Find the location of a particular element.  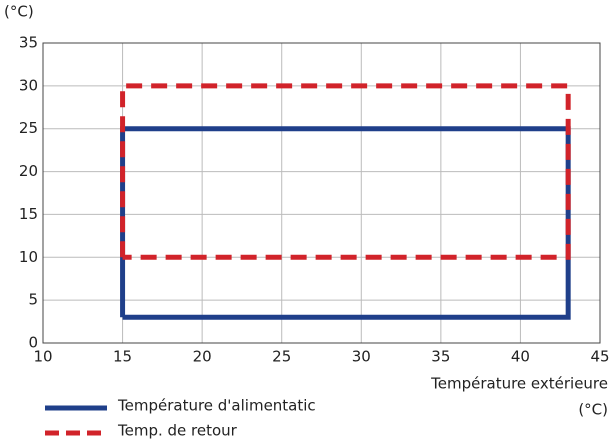

x-tick-label: 10 is located at coordinates (42, 357).